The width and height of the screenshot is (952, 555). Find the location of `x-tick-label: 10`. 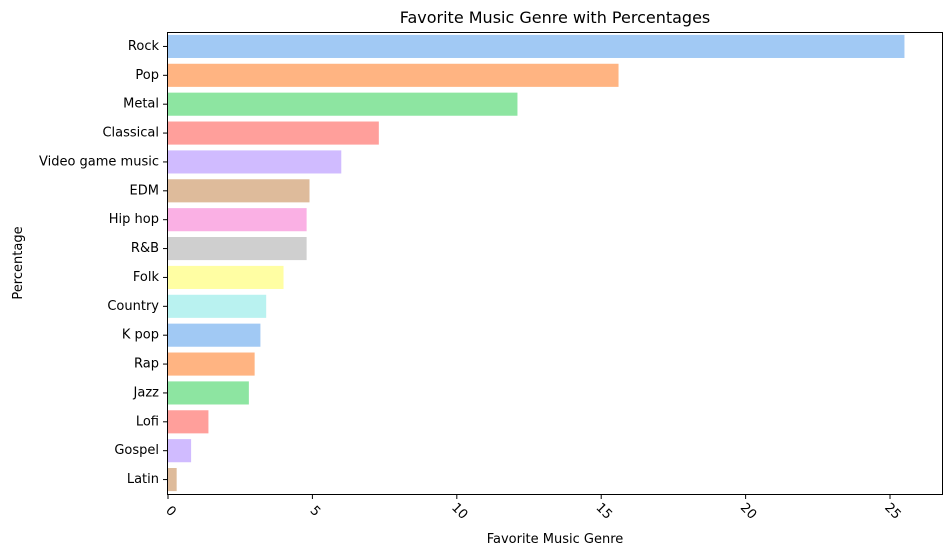

x-tick-label: 10 is located at coordinates (459, 511).